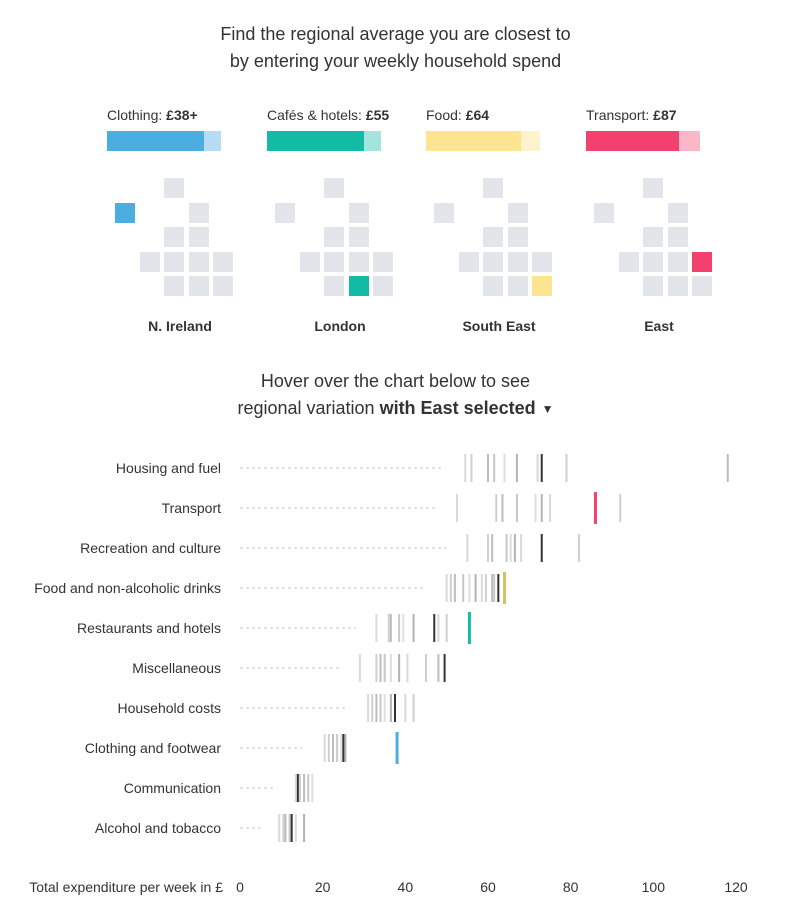  Describe the element at coordinates (395, 381) in the screenshot. I see `hover-line-1: Hover over the chart below to see` at that location.